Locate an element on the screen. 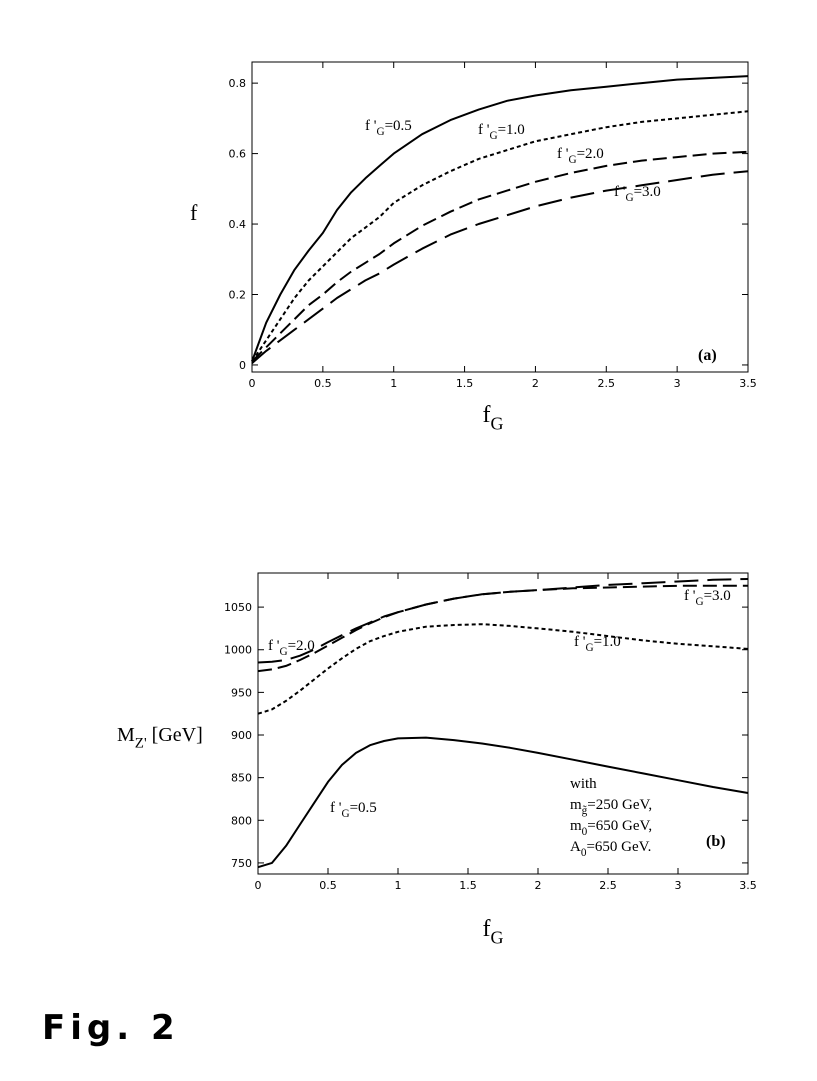 The image size is (817, 1081). figure-caption: Fig. 2 is located at coordinates (111, 1028).